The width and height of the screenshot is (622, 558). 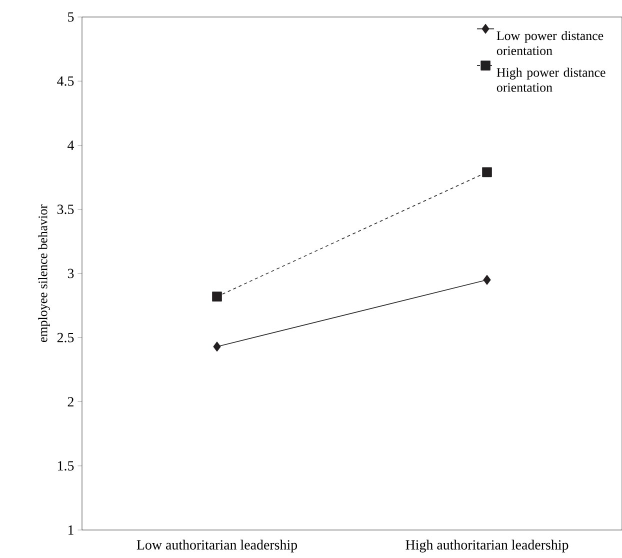 I want to click on legend-label: High power distance orientation, so click(x=551, y=80).